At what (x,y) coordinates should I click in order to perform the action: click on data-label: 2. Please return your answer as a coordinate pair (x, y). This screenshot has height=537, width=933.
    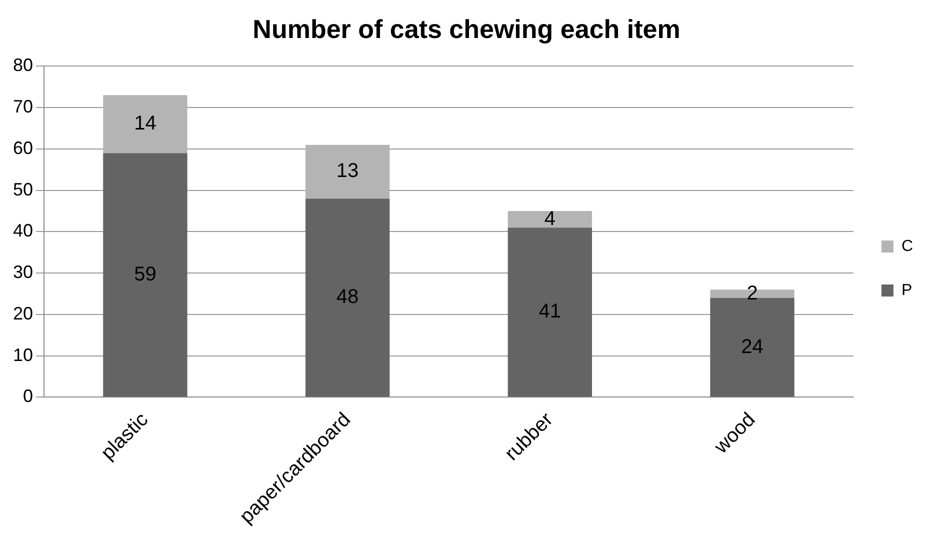
    Looking at the image, I should click on (752, 293).